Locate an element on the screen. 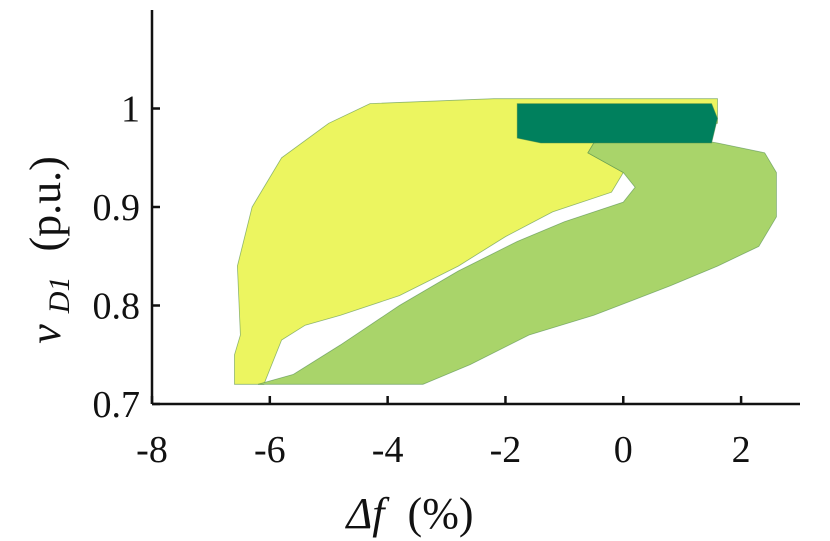 The image size is (830, 541). x-axis-label-unit: (%) is located at coordinates (441, 513).